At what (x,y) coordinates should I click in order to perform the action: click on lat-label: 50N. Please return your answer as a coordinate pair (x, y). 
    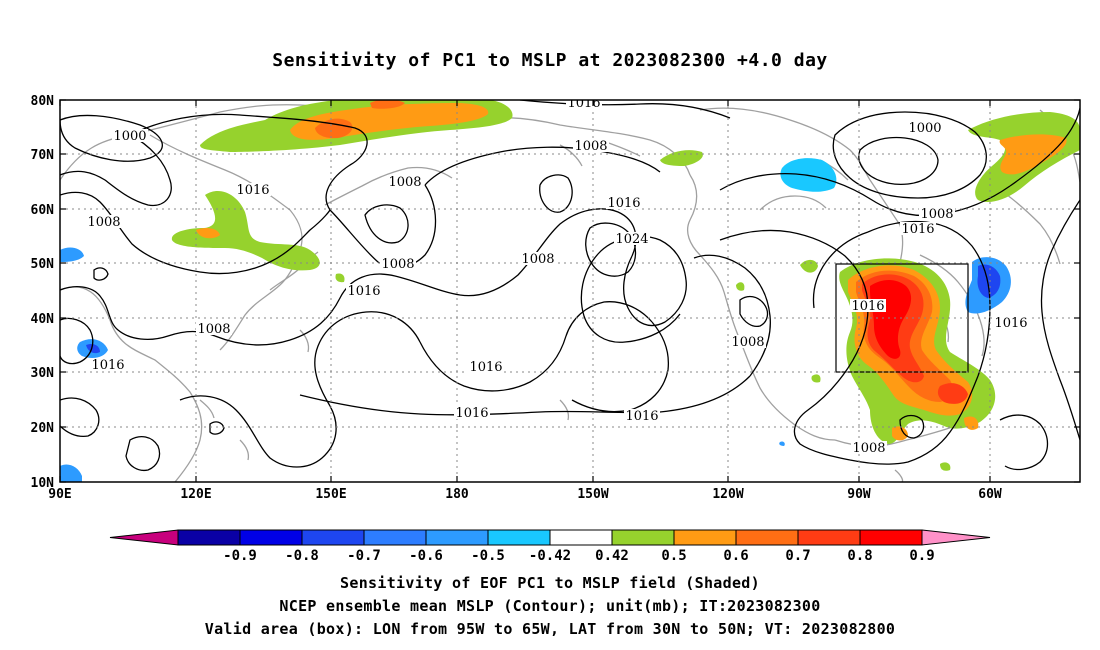
    Looking at the image, I should click on (43, 264).